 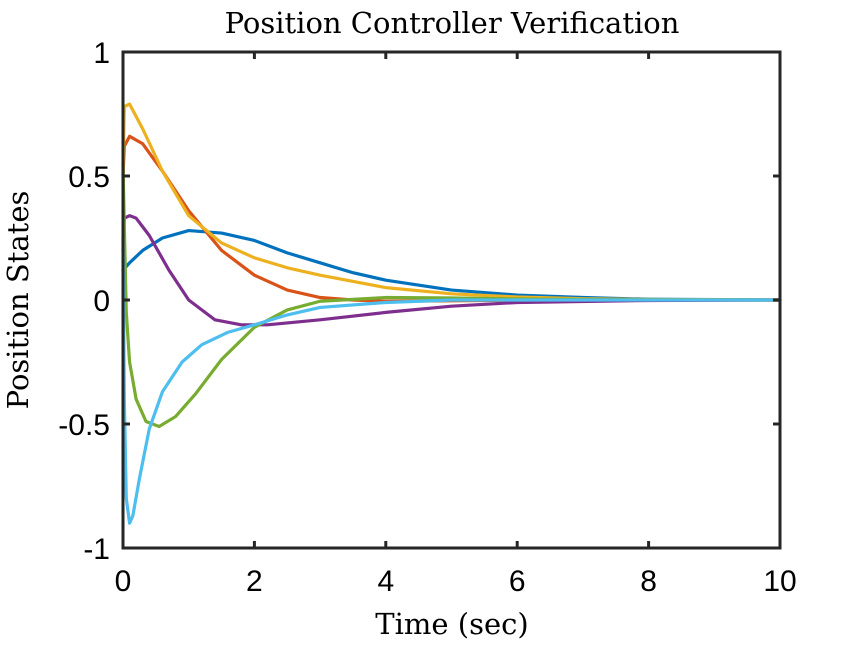 I want to click on chart-title: Position Controller Verification, so click(x=452, y=23).